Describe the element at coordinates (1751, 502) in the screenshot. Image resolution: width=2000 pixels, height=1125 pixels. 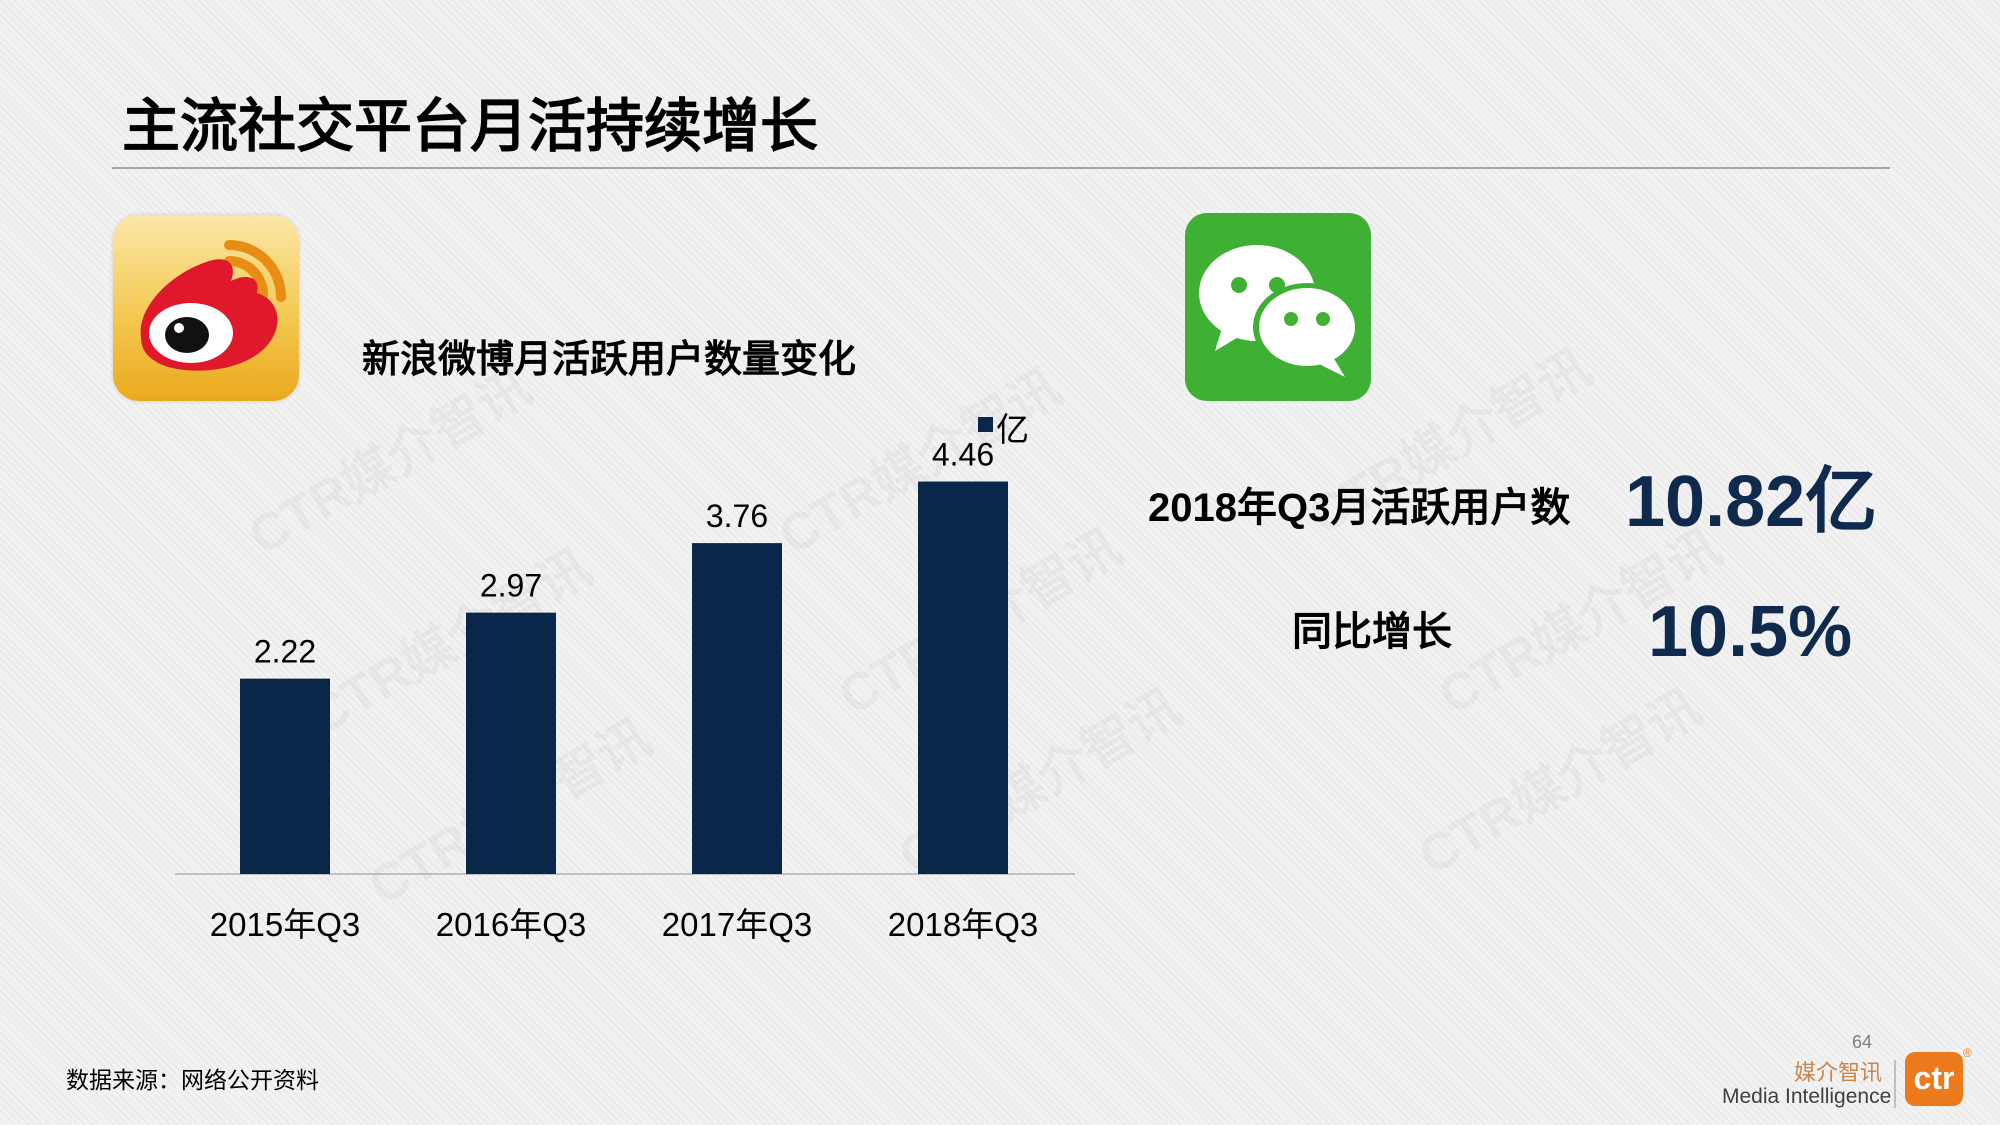
I see `wechat-mau-value: 10.82亿` at that location.